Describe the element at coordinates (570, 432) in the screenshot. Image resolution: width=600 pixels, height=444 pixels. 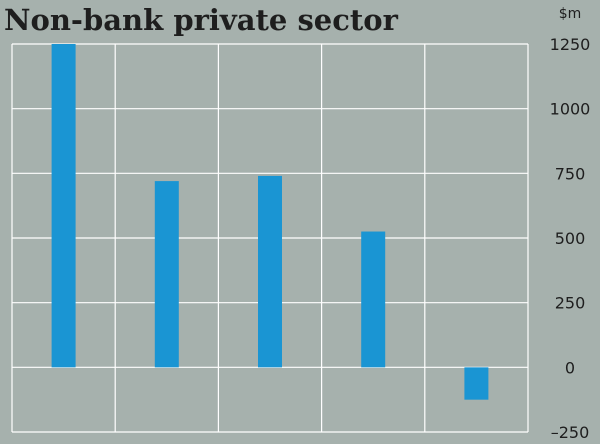
I see `y-tick-label: –250` at that location.